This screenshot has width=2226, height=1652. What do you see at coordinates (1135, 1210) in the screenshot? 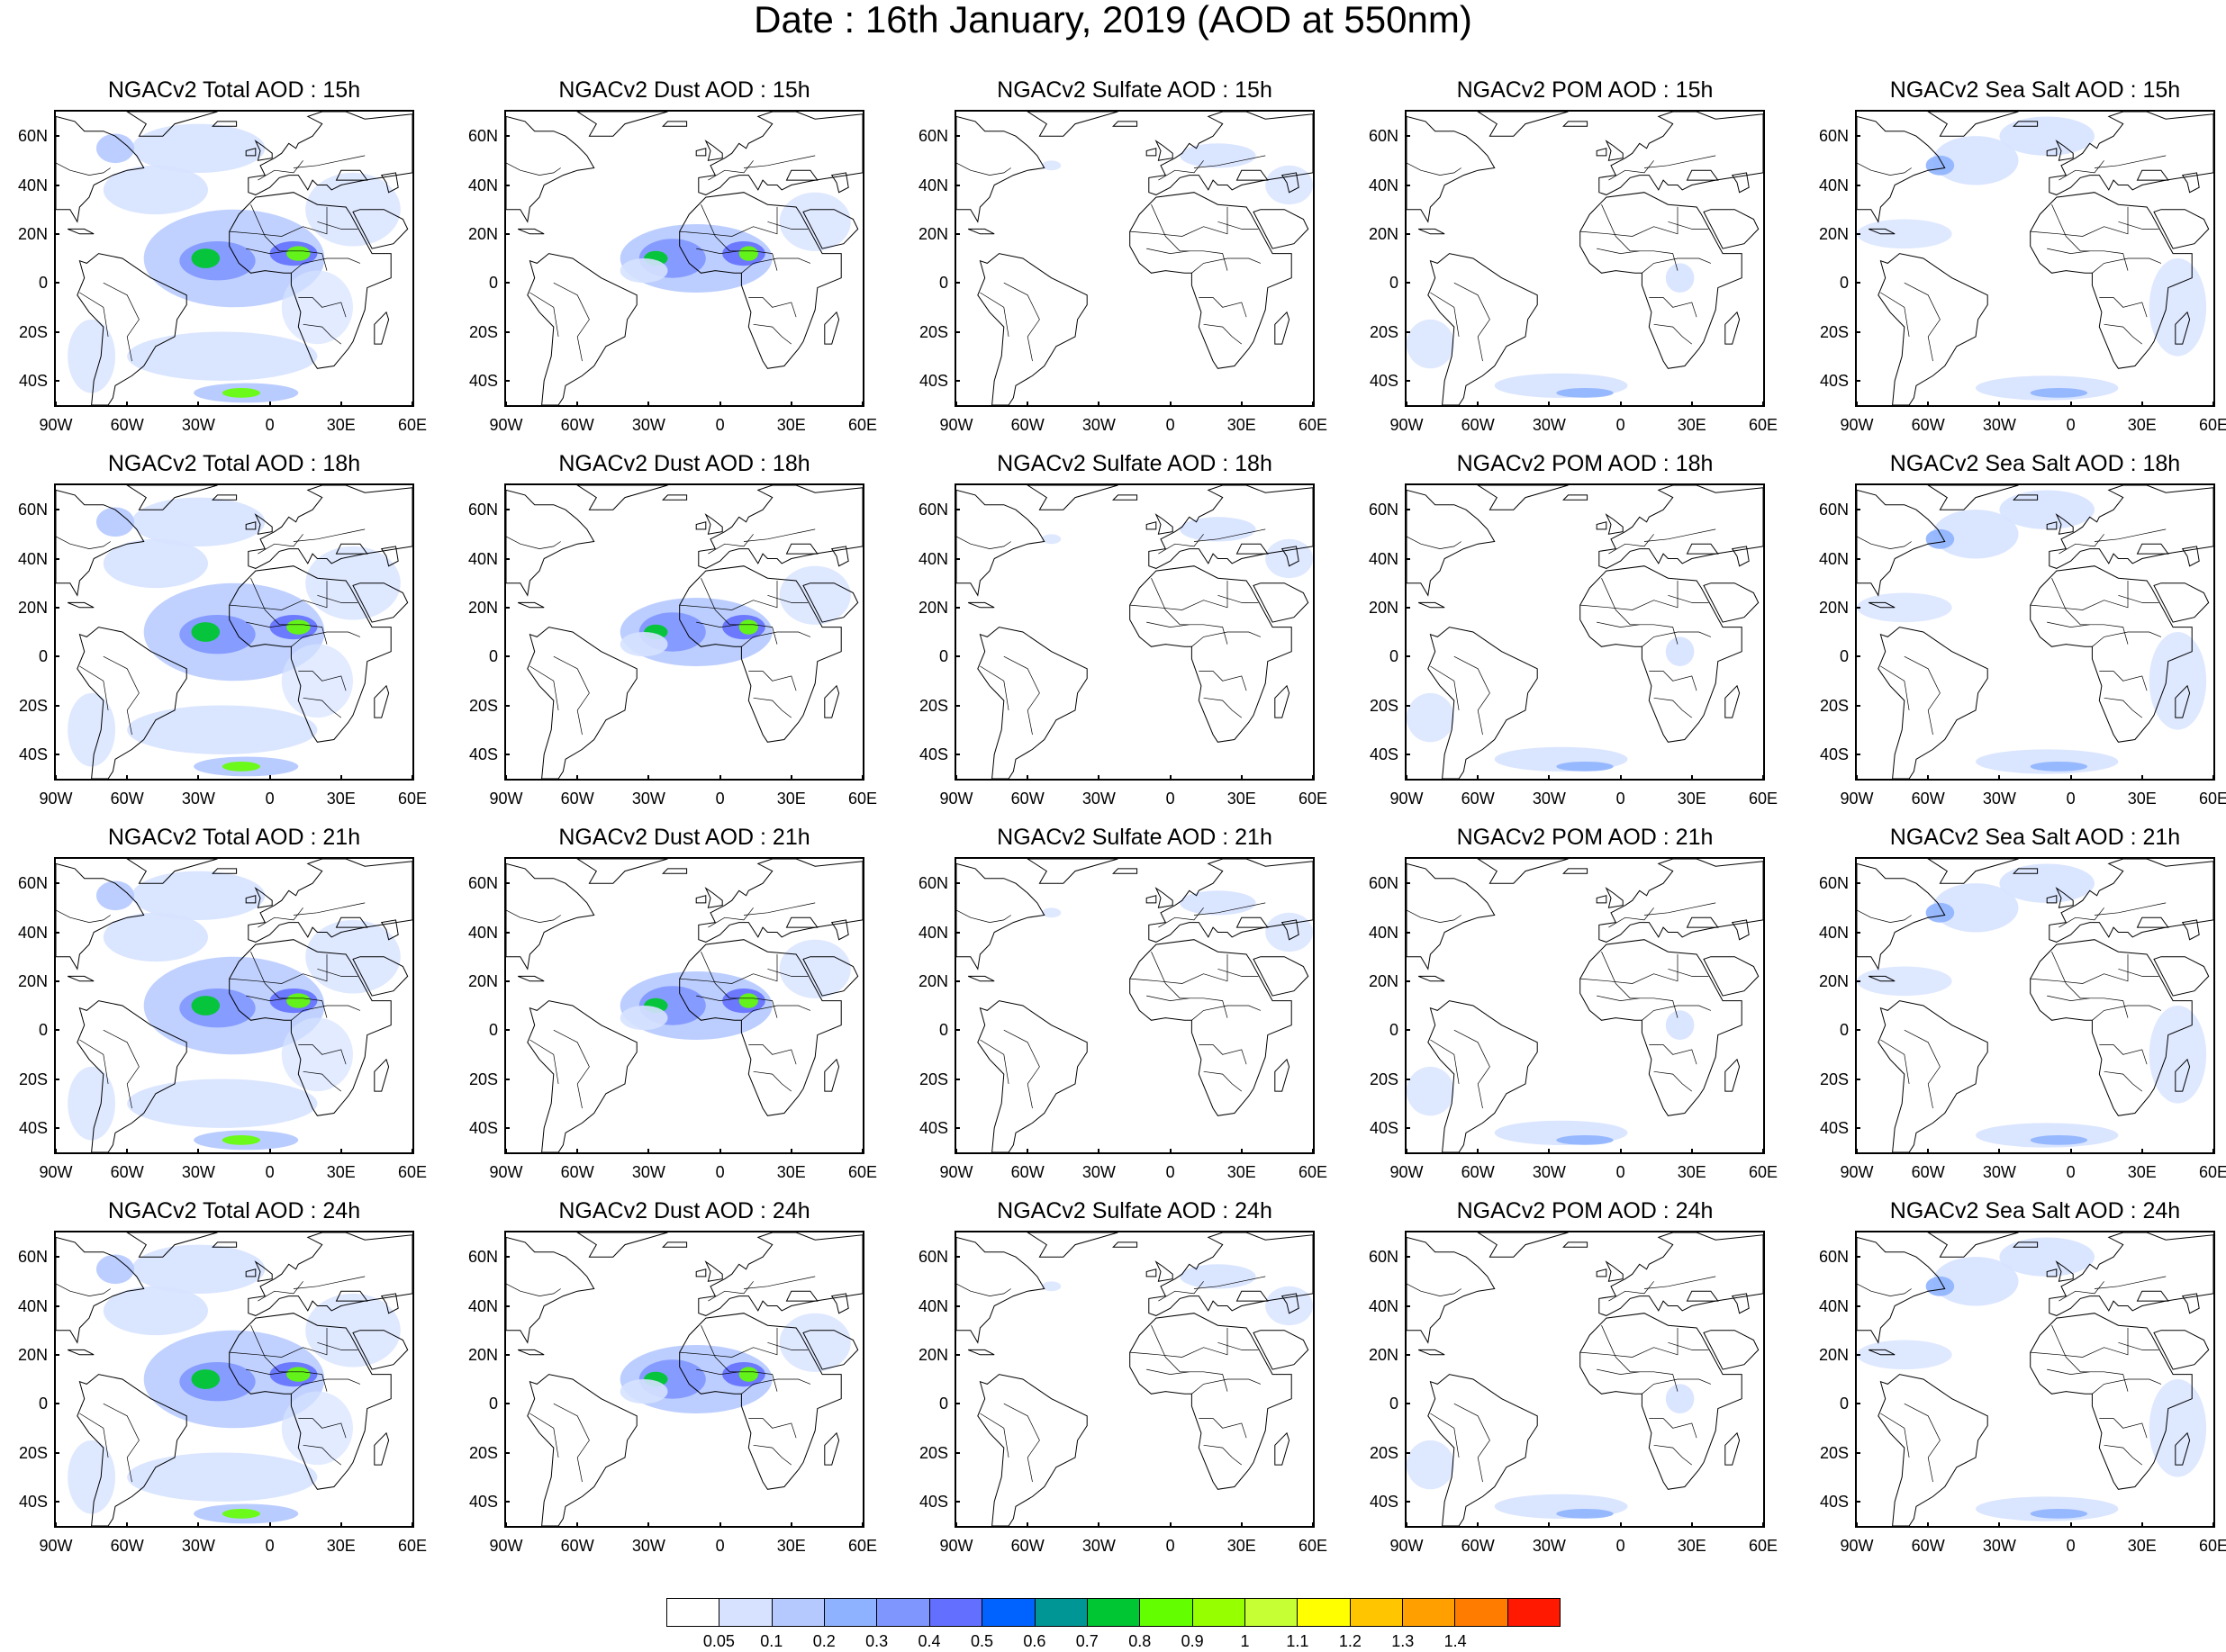
I see `panel-title: NGACv2 Sulfate AOD : 24h` at bounding box center [1135, 1210].